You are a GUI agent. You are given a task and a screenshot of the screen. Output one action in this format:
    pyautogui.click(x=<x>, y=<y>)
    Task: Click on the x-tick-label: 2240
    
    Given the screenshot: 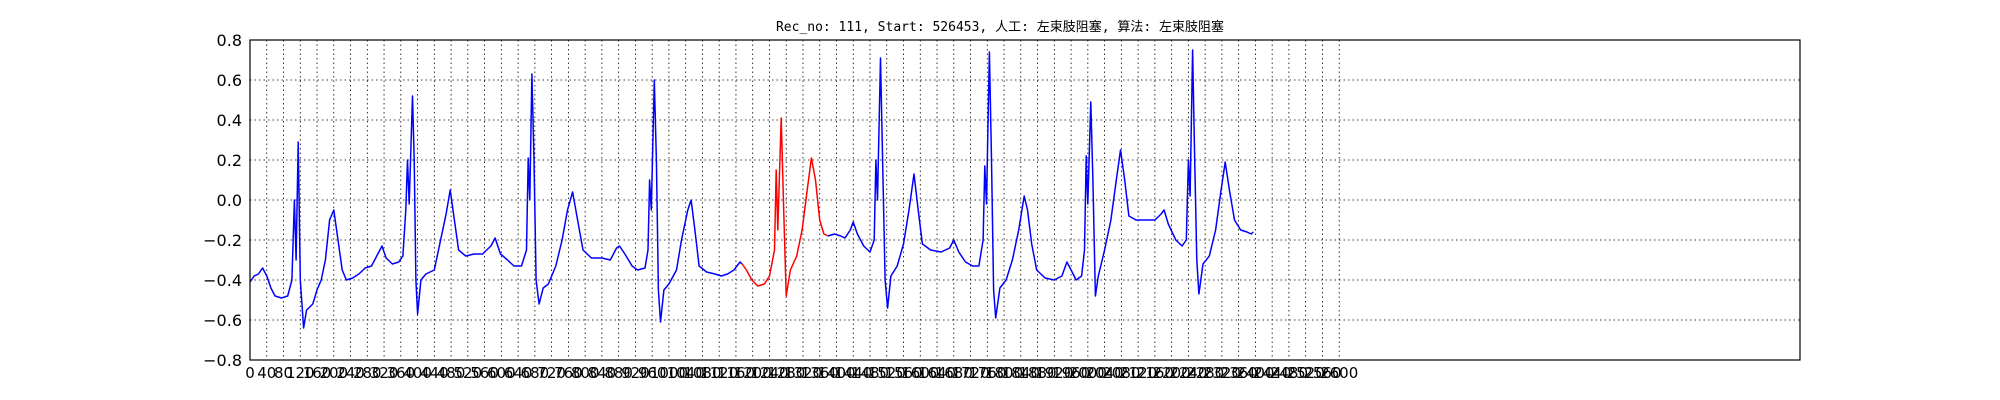 What is the action you would take?
    pyautogui.click(x=1188, y=373)
    